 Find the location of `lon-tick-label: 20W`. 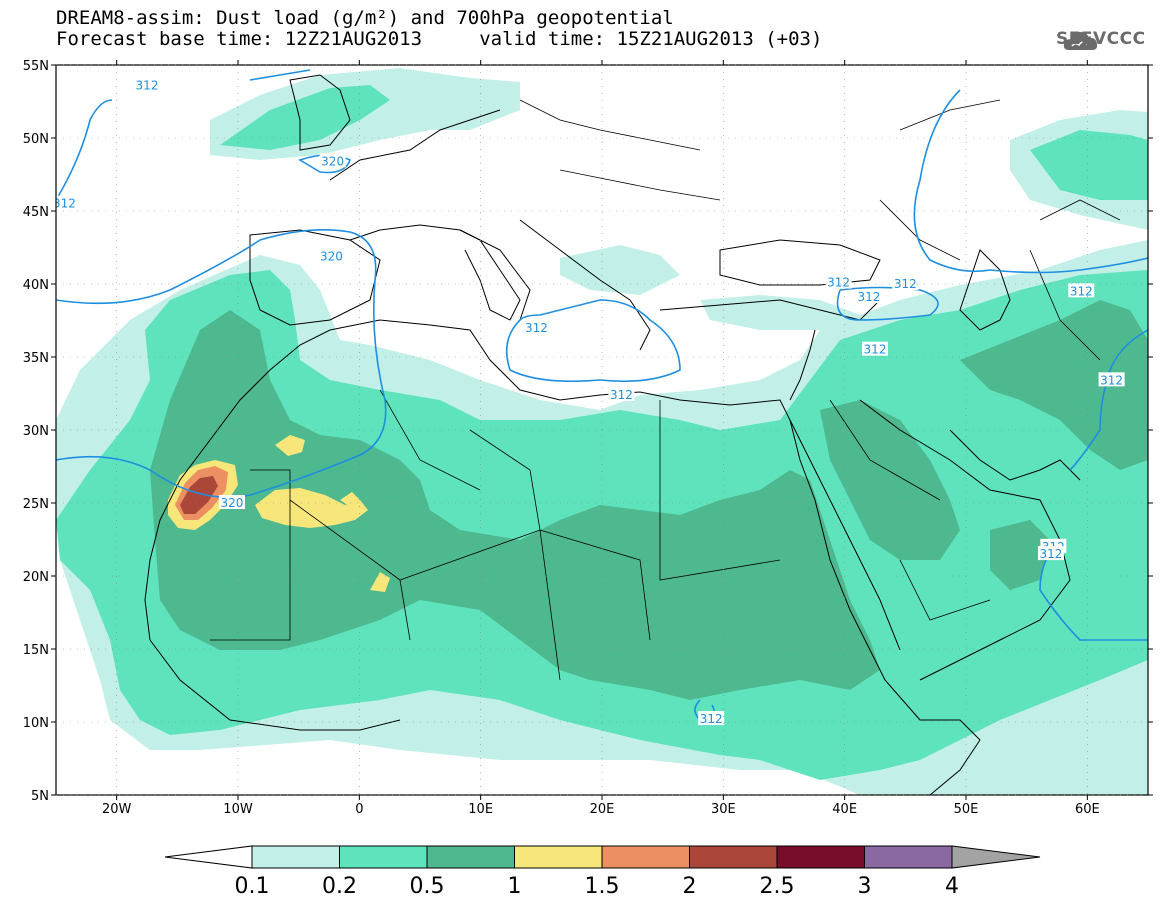

lon-tick-label: 20W is located at coordinates (117, 809).